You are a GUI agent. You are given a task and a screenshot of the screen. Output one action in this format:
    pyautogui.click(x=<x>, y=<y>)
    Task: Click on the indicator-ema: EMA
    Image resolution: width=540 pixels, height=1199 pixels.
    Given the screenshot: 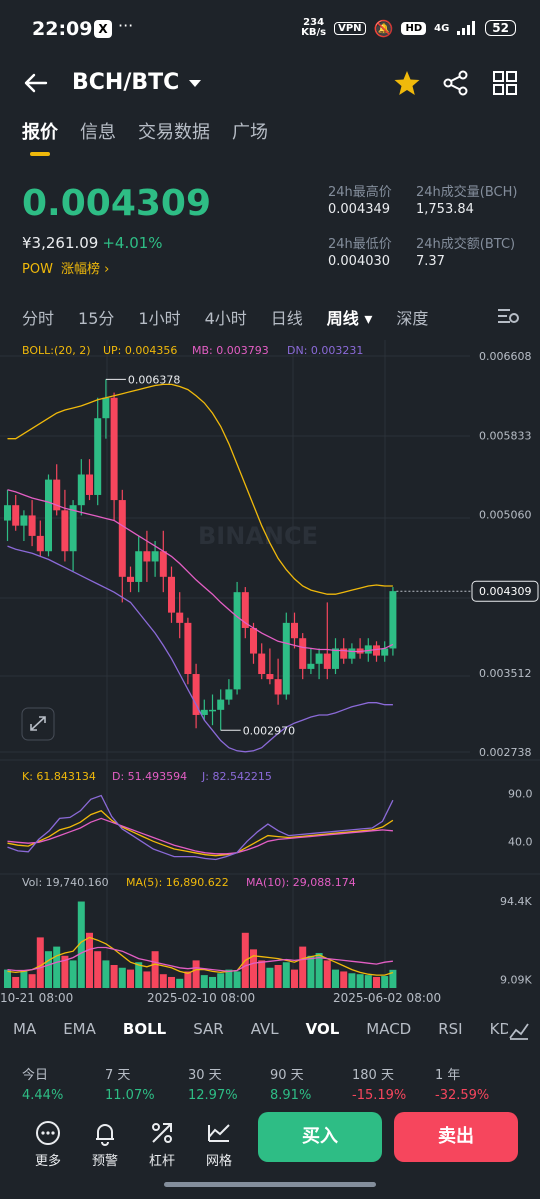 What is the action you would take?
    pyautogui.click(x=79, y=1029)
    